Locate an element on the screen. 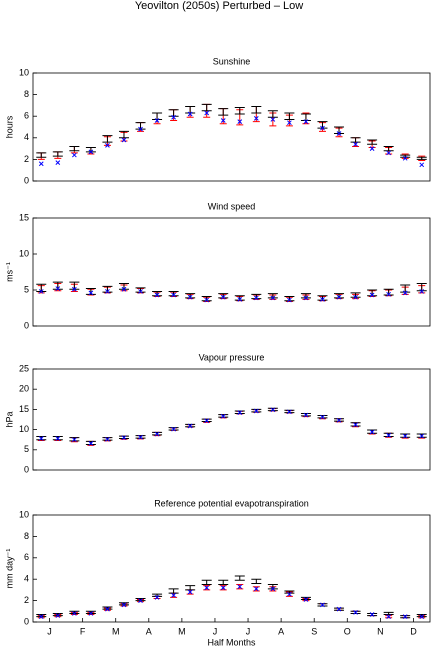  x-tick-label: D is located at coordinates (413, 631).